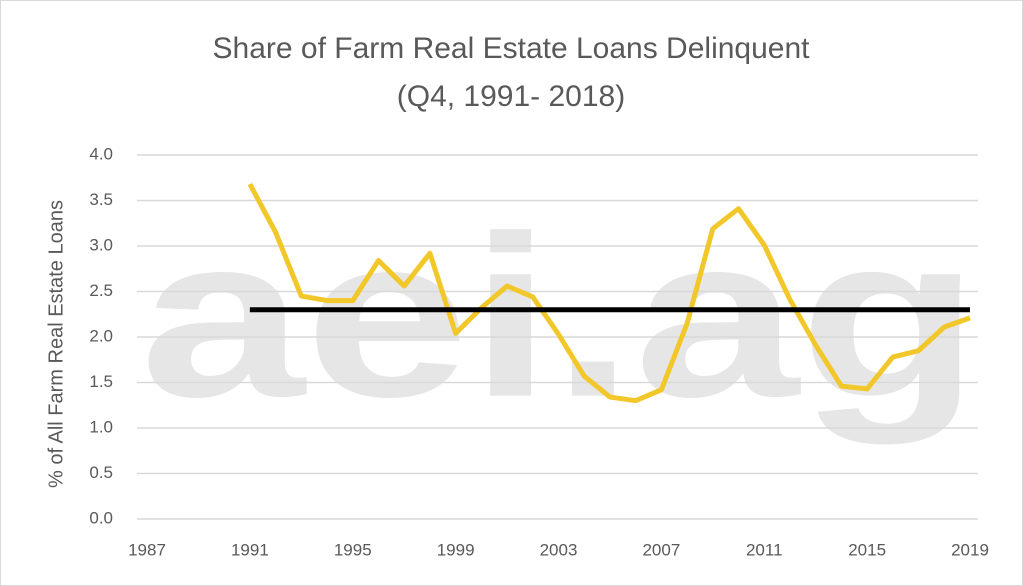  Describe the element at coordinates (101, 472) in the screenshot. I see `y-tick-label: 0.5` at that location.